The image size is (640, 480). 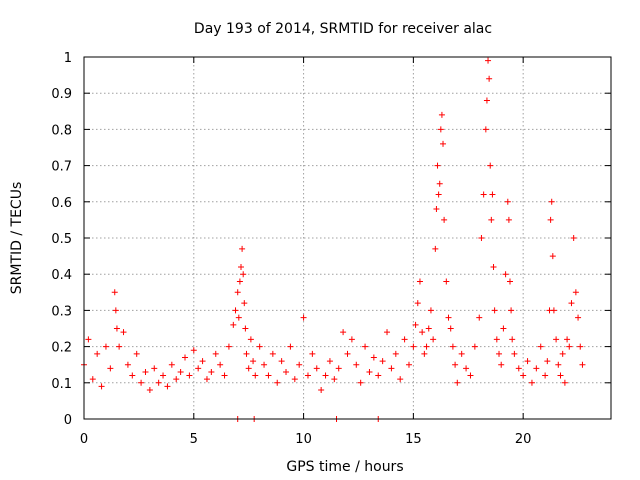 What do you see at coordinates (61, 348) in the screenshot?
I see `y-tick-label: 0.2` at bounding box center [61, 348].